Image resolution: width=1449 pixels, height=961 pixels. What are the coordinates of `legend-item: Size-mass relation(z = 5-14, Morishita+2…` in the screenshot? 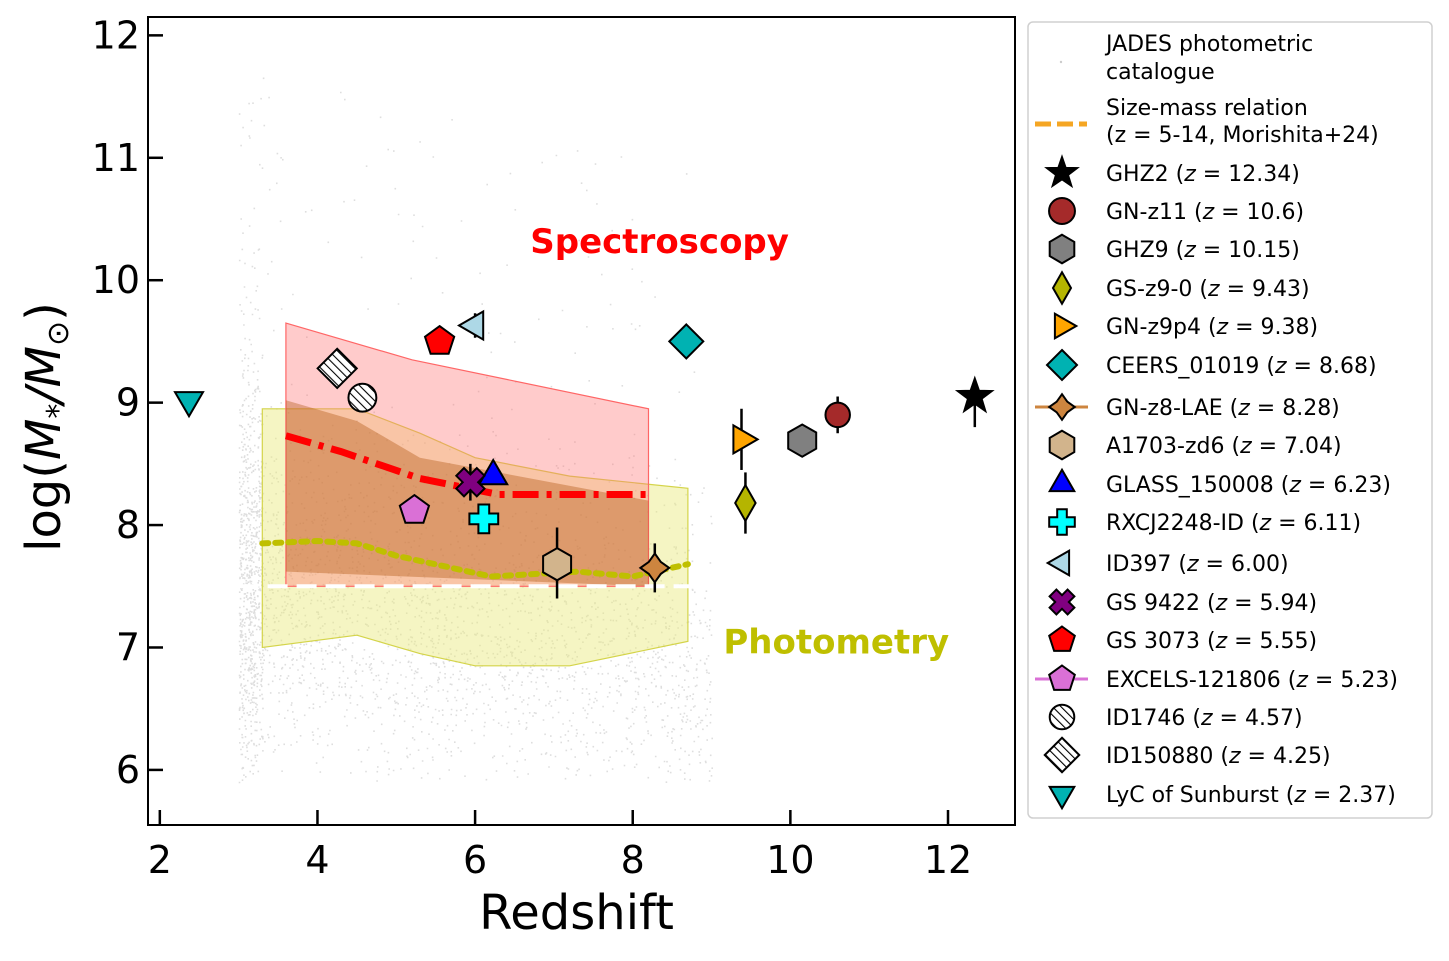 It's located at (1207, 122).